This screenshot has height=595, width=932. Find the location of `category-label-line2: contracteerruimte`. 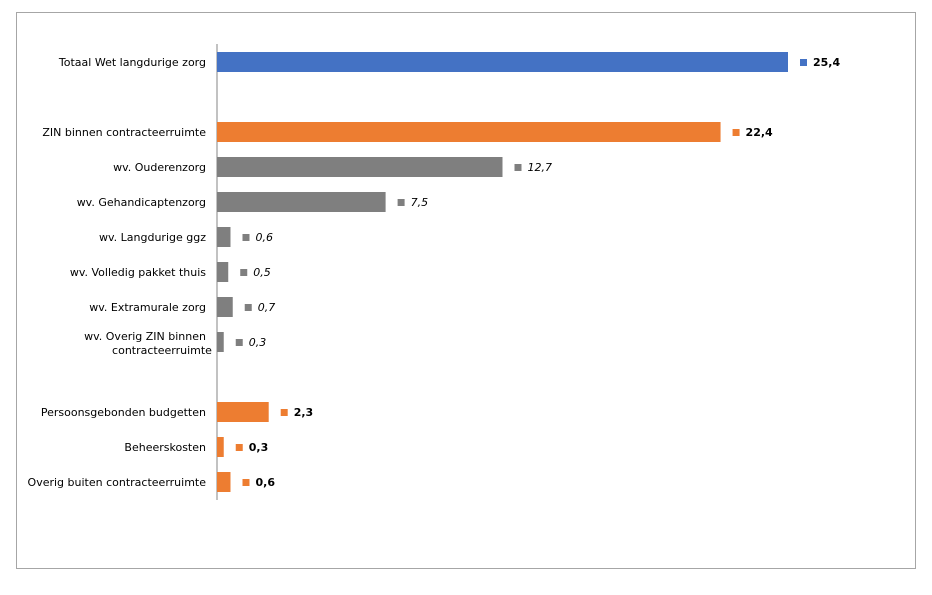

category-label-line2: contracteerruimte is located at coordinates (162, 350).